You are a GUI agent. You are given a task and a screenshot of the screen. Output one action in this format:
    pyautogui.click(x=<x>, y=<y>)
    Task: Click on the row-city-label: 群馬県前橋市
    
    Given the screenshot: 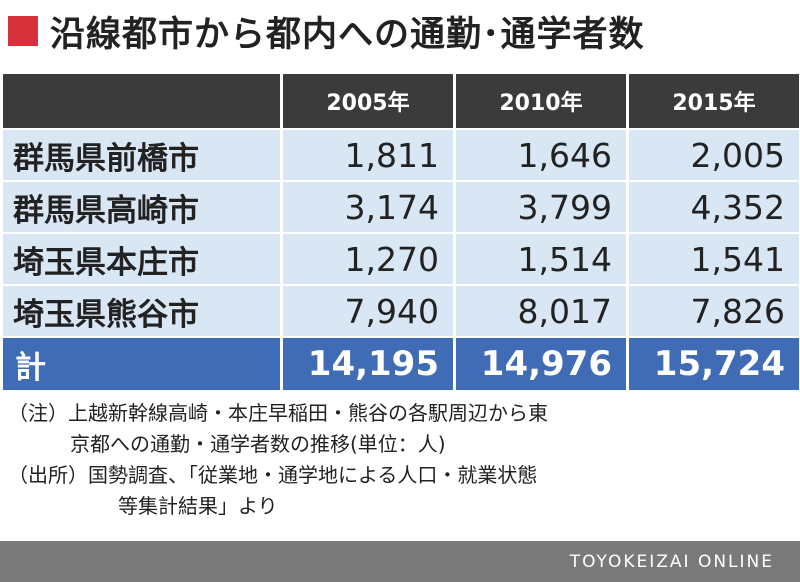 What is the action you would take?
    pyautogui.click(x=141, y=155)
    